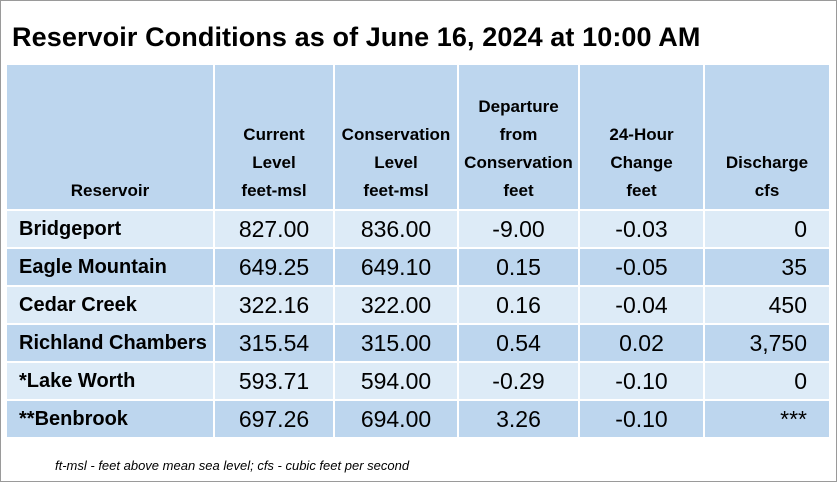 Image resolution: width=837 pixels, height=482 pixels. Describe the element at coordinates (642, 228) in the screenshot. I see `change-cell: -0.03` at that location.